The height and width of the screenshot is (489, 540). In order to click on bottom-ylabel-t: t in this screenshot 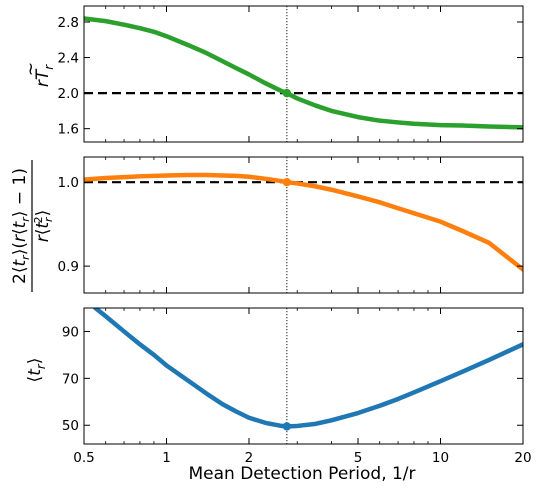, I will do `click(35, 372)`.